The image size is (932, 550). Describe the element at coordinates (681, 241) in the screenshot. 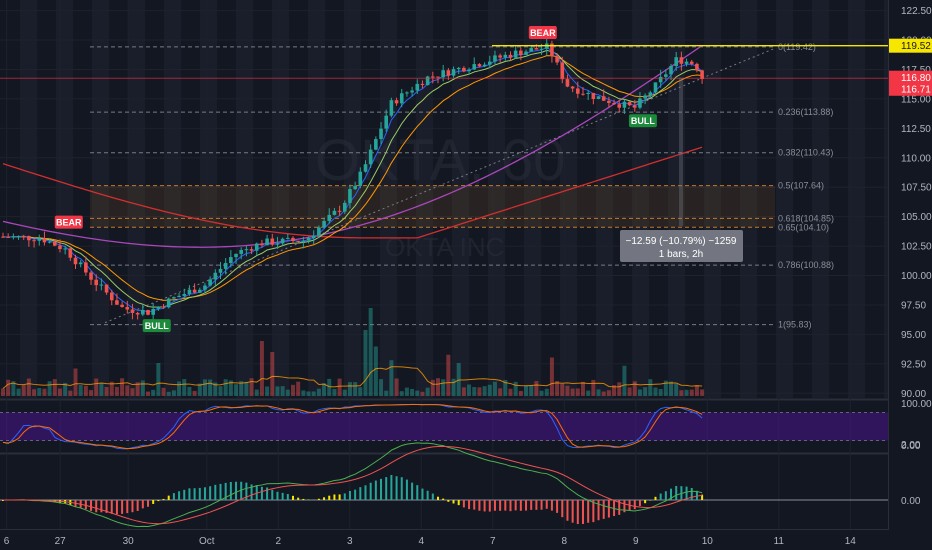

I see `measure-tooltip-line1: −12.59 (−10.79%) −1259` at that location.